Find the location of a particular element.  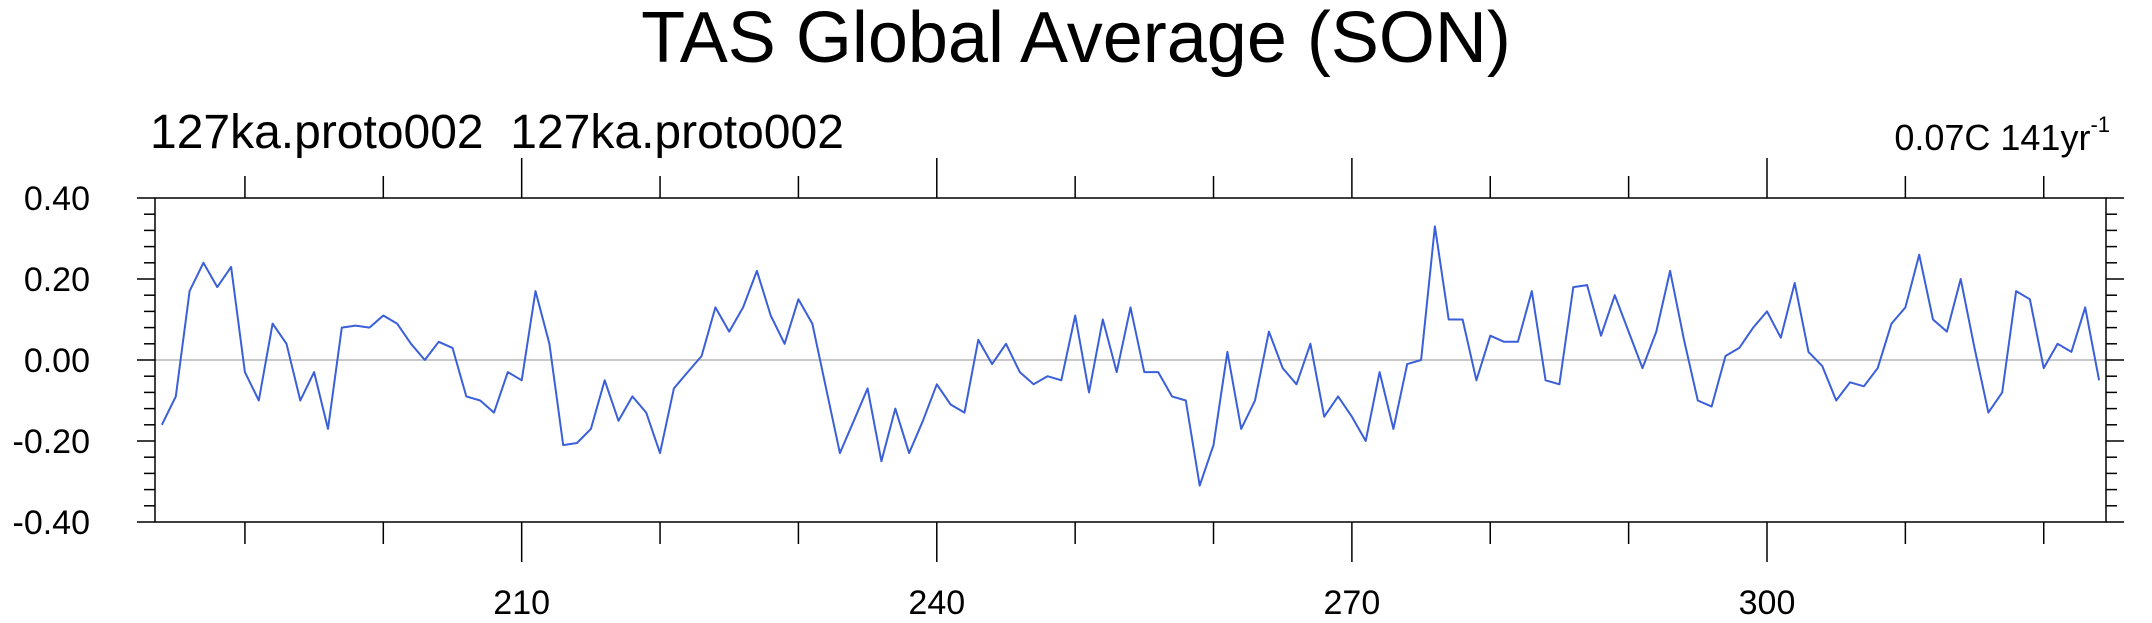

y-tick-label: 0.40 is located at coordinates (57, 199).